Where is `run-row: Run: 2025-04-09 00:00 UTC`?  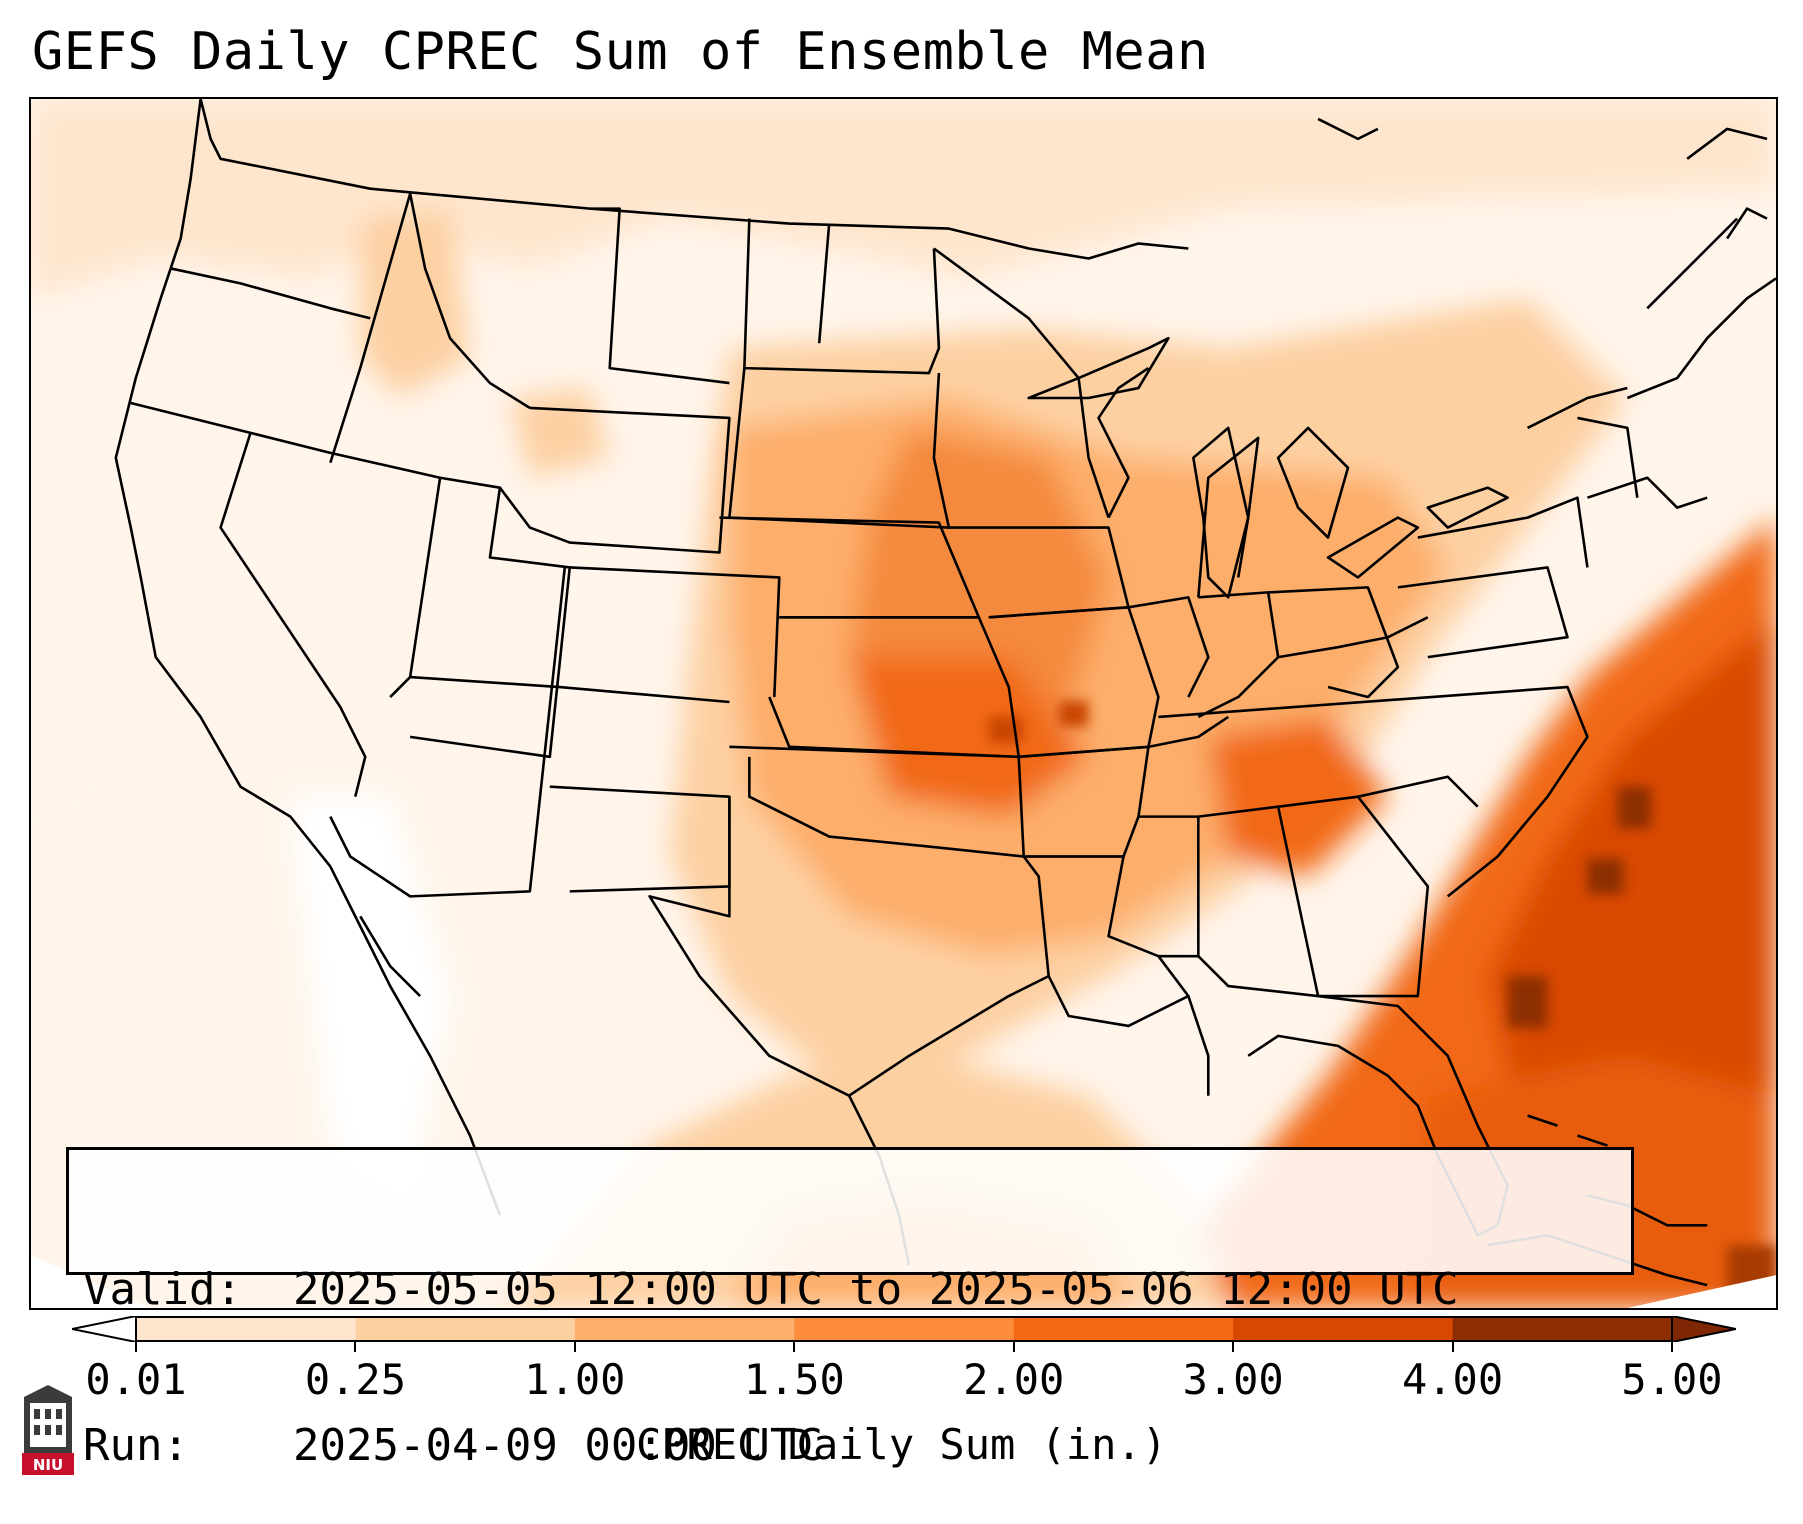 run-row: Run: 2025-04-09 00:00 UTC is located at coordinates (850, 1446).